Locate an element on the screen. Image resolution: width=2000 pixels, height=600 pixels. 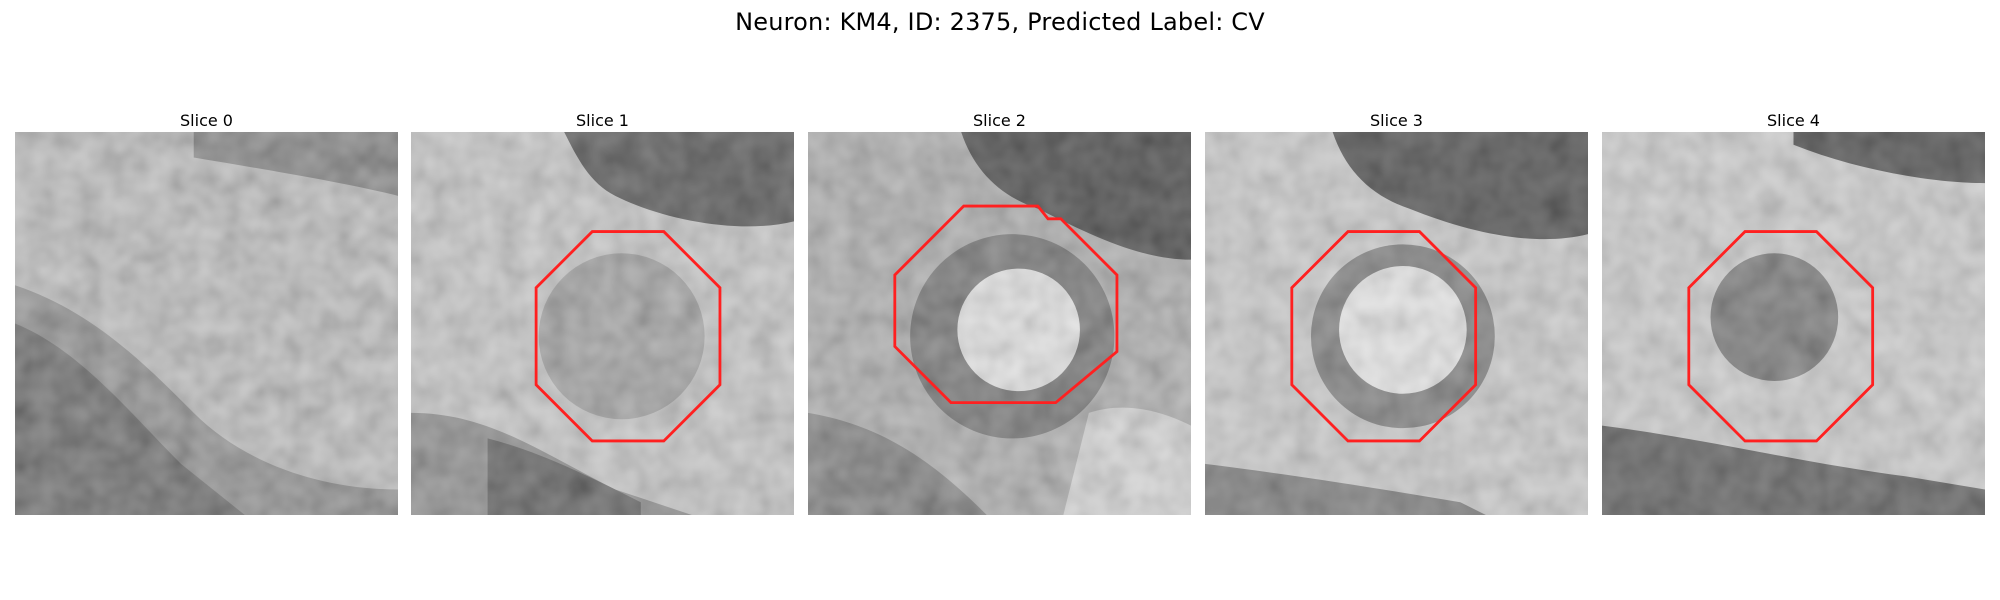
slice-panel-2: Slice 2 is located at coordinates (999, 312).